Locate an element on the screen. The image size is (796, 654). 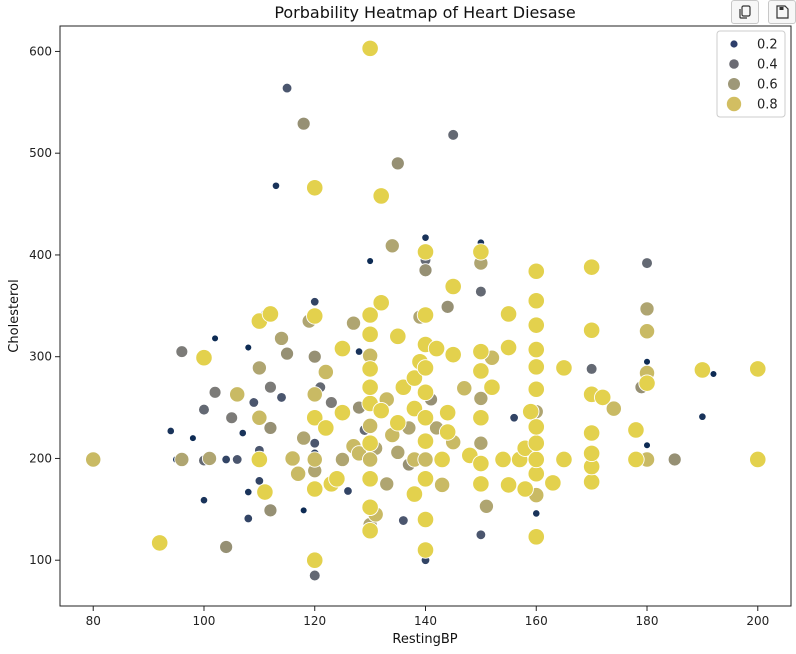
copy-icon is located at coordinates (745, 12).